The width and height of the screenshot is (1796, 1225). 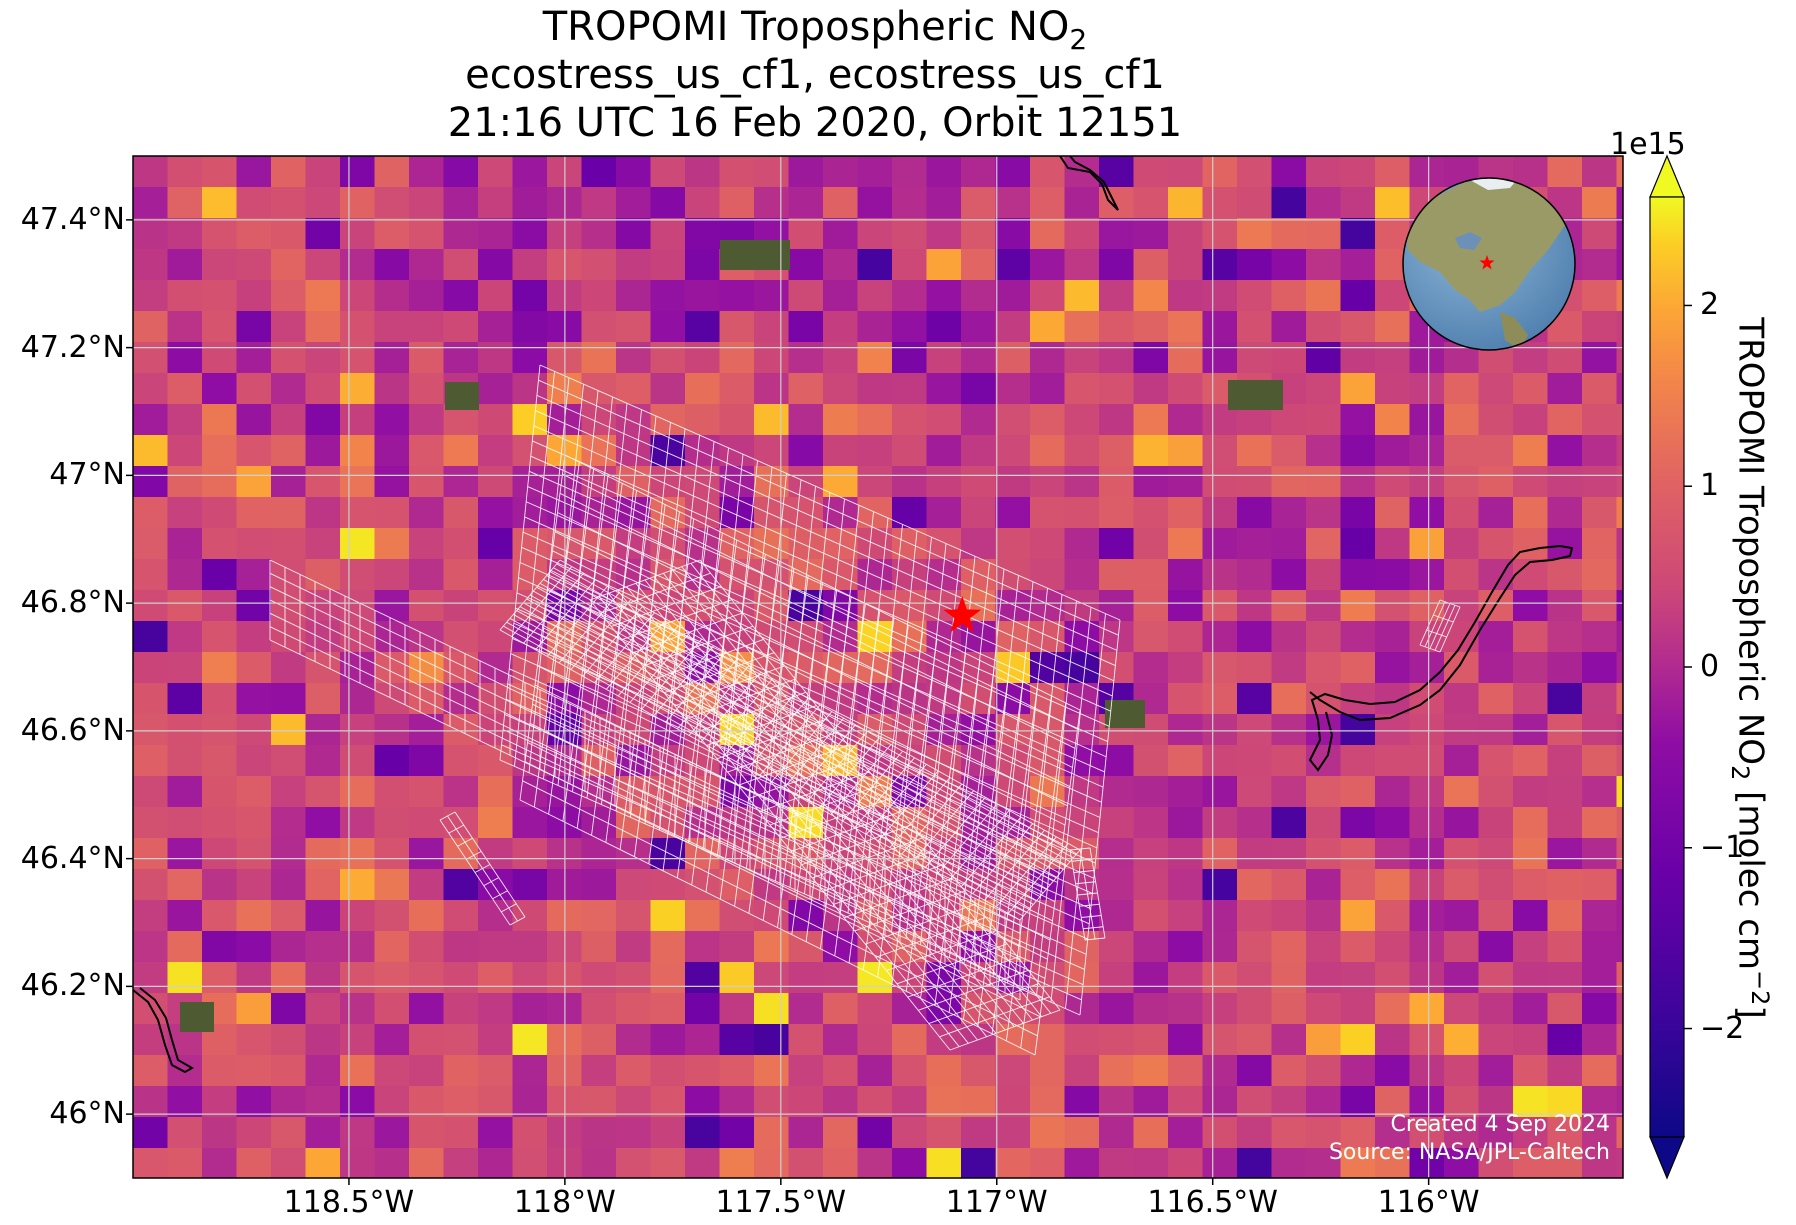 I want to click on credit-source: Source: NASA/JPL-Caltech, so click(x=1469, y=1152).